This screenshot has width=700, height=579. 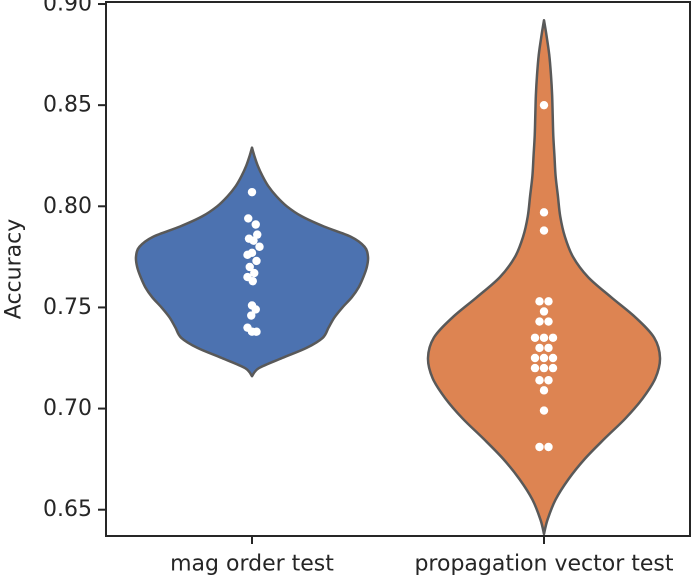 What do you see at coordinates (67, 509) in the screenshot?
I see `y-tick-label: 0.65` at bounding box center [67, 509].